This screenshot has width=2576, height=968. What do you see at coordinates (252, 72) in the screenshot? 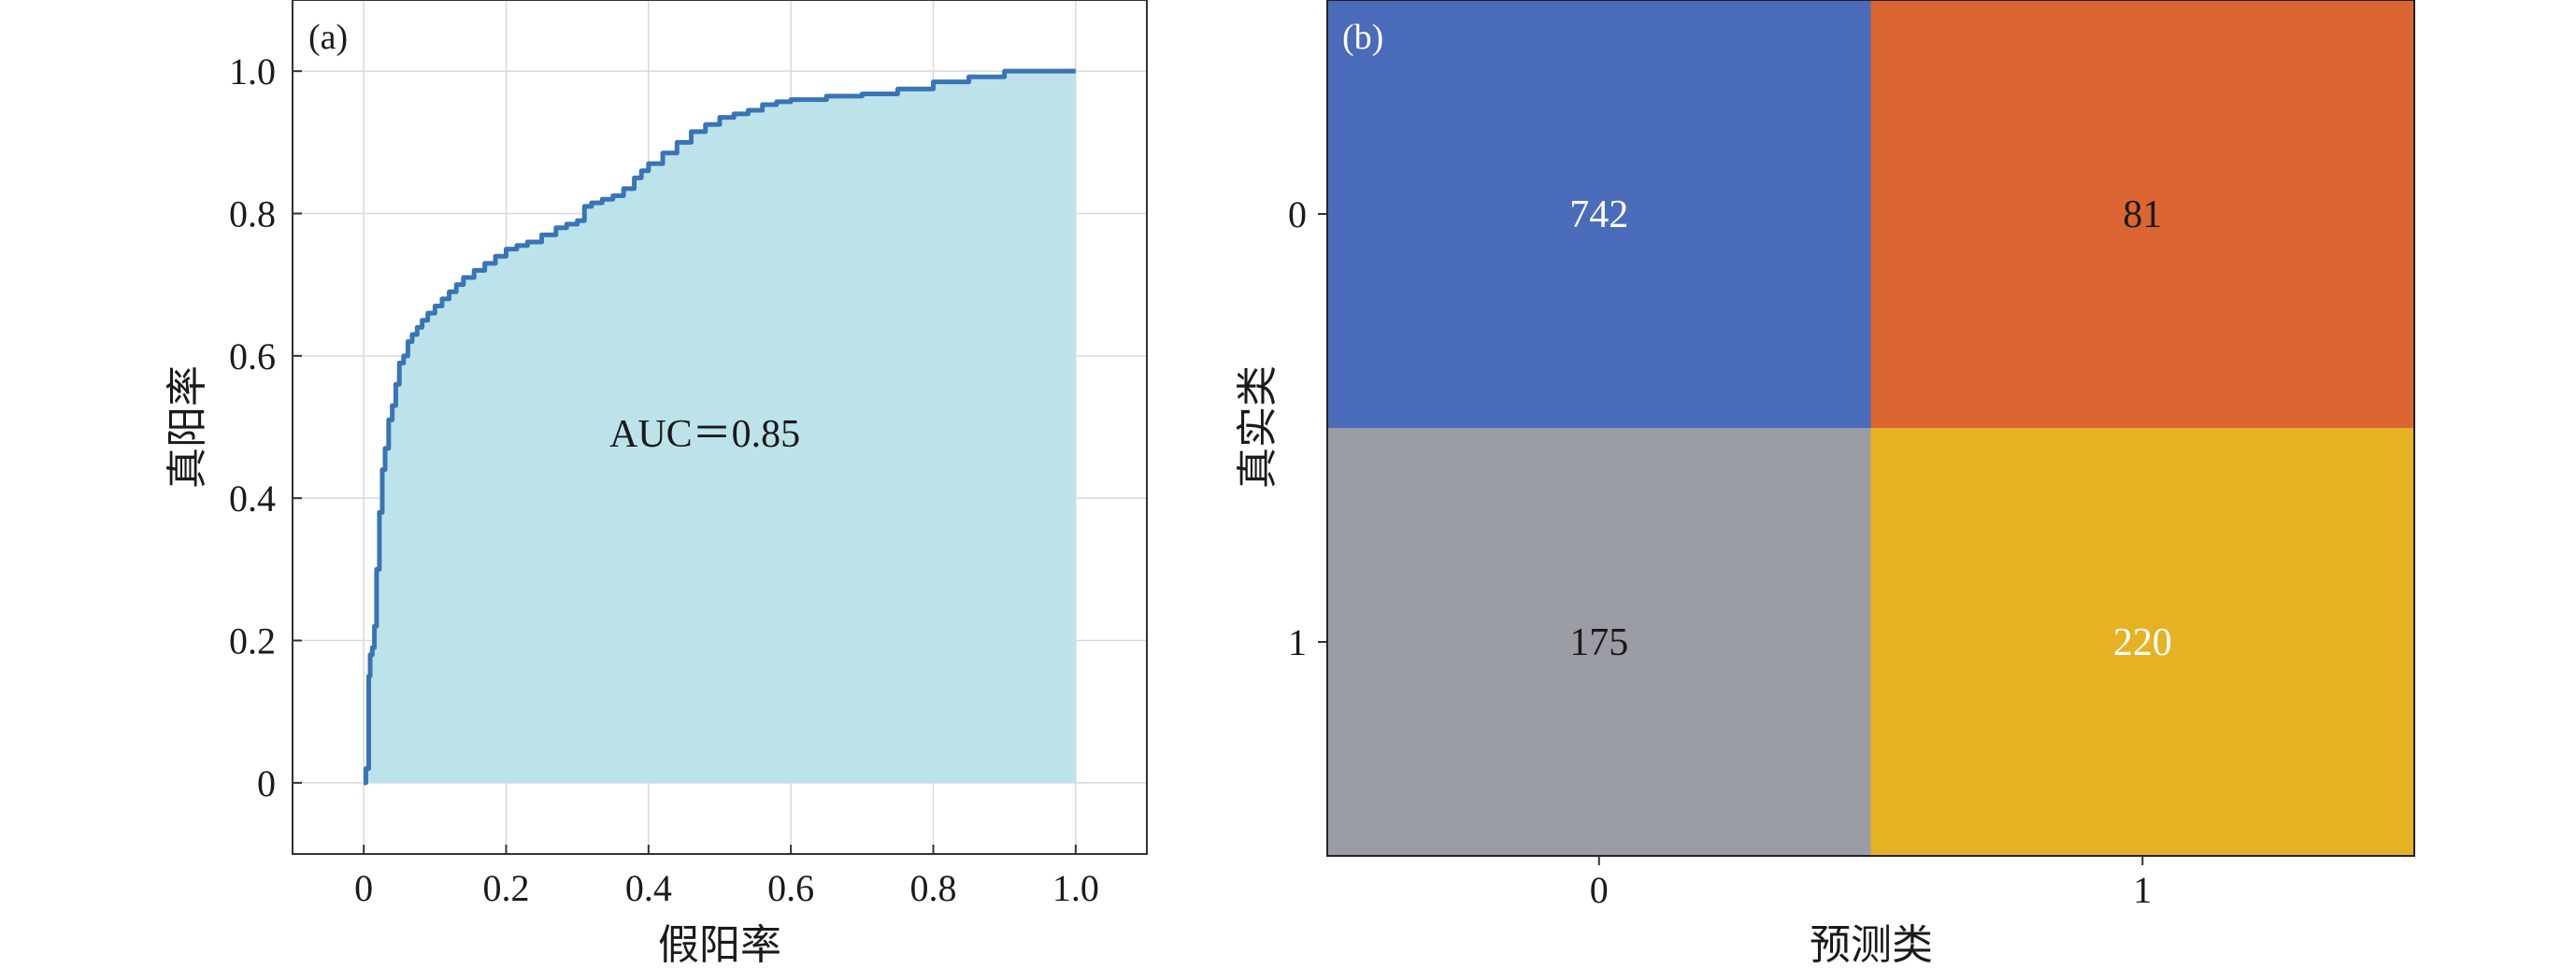
I see `roc-y-tick-label: 1.0` at bounding box center [252, 72].